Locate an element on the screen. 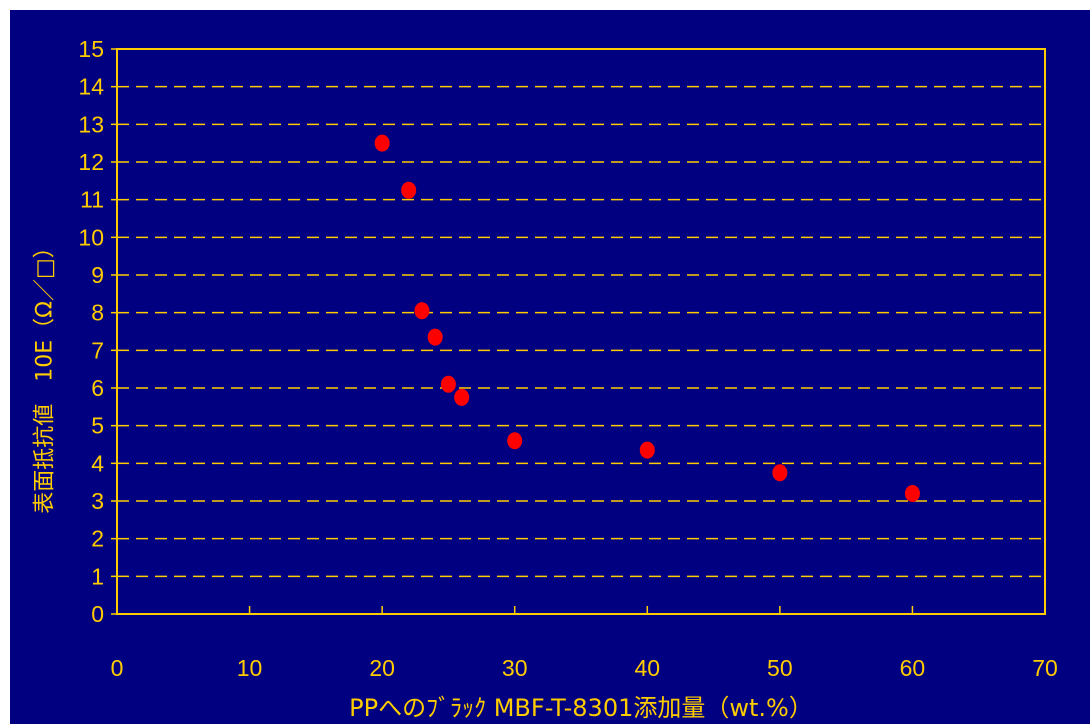 The width and height of the screenshot is (1090, 724). y-tick-label: 13 is located at coordinates (91, 124).